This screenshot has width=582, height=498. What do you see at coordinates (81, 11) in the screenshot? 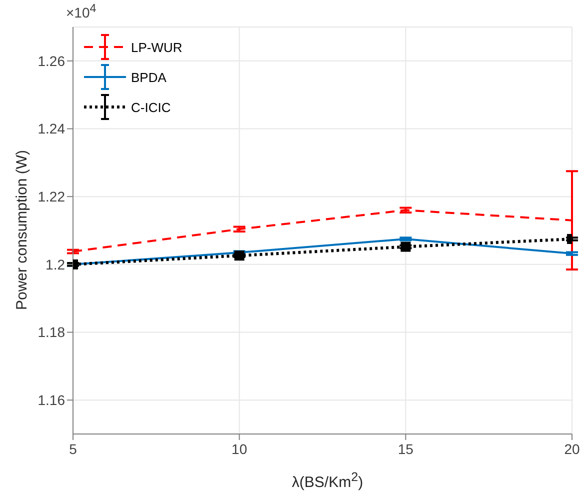
I see `text: ×10$^{4}$` at bounding box center [81, 11].